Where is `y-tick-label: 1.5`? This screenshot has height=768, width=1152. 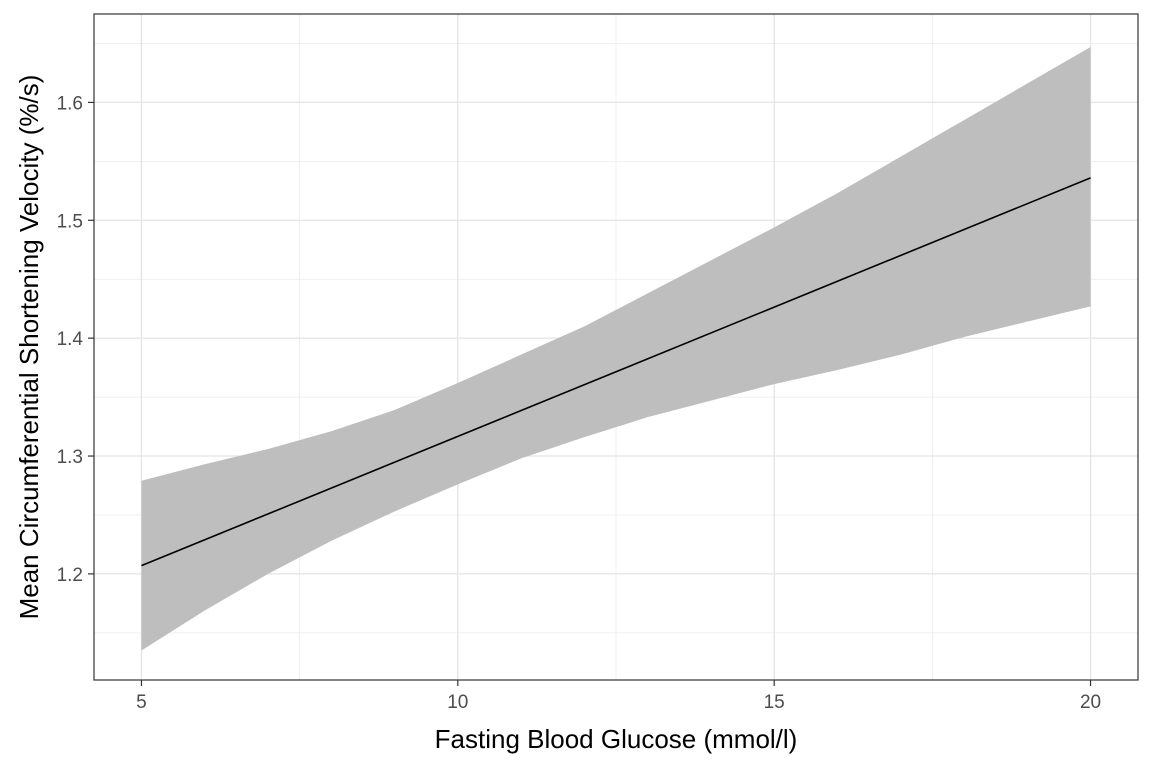
y-tick-label: 1.5 is located at coordinates (70, 221).